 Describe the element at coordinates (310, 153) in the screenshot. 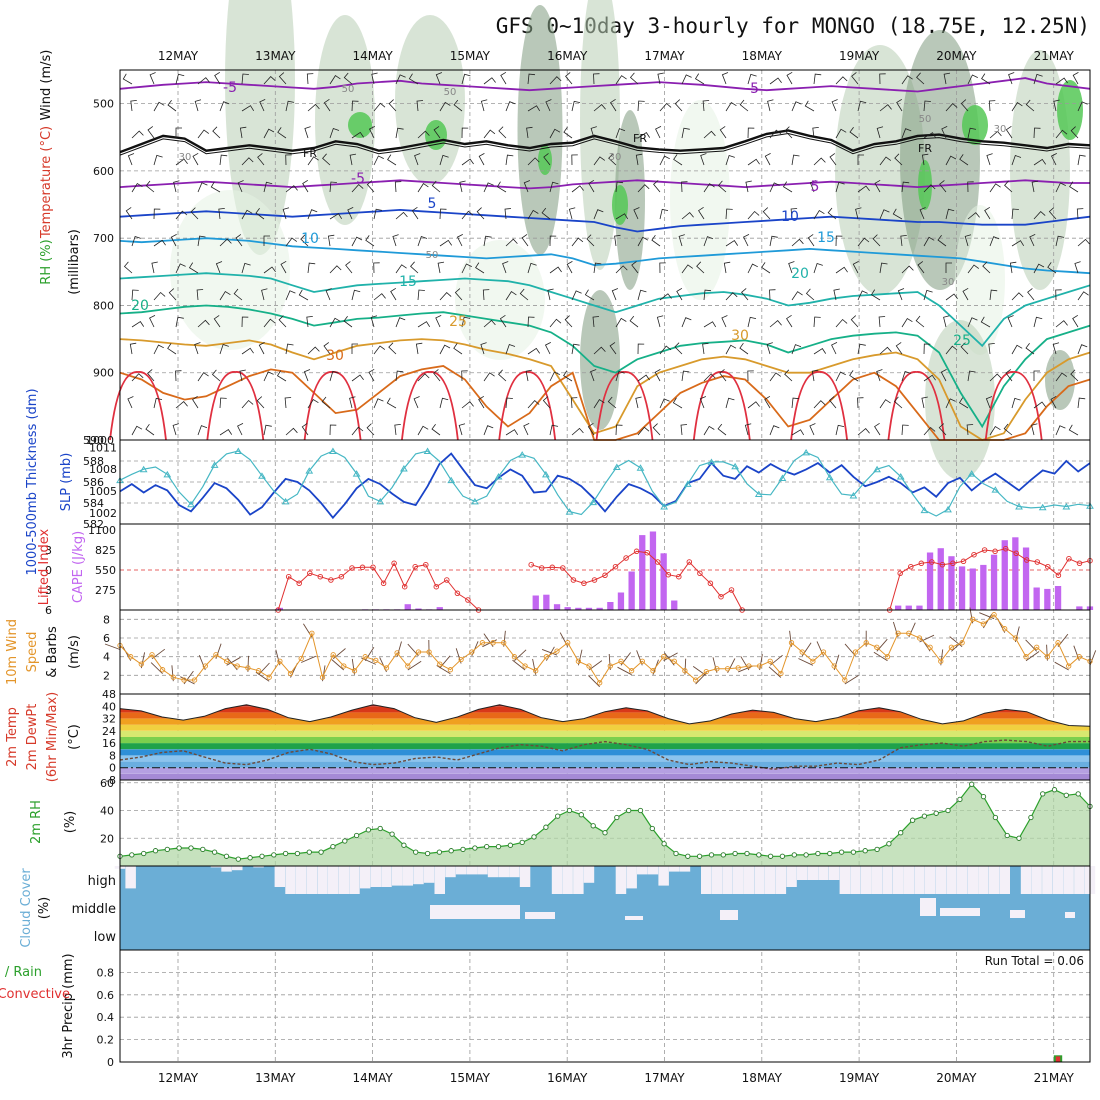

I see `isotherm-label: FR` at that location.